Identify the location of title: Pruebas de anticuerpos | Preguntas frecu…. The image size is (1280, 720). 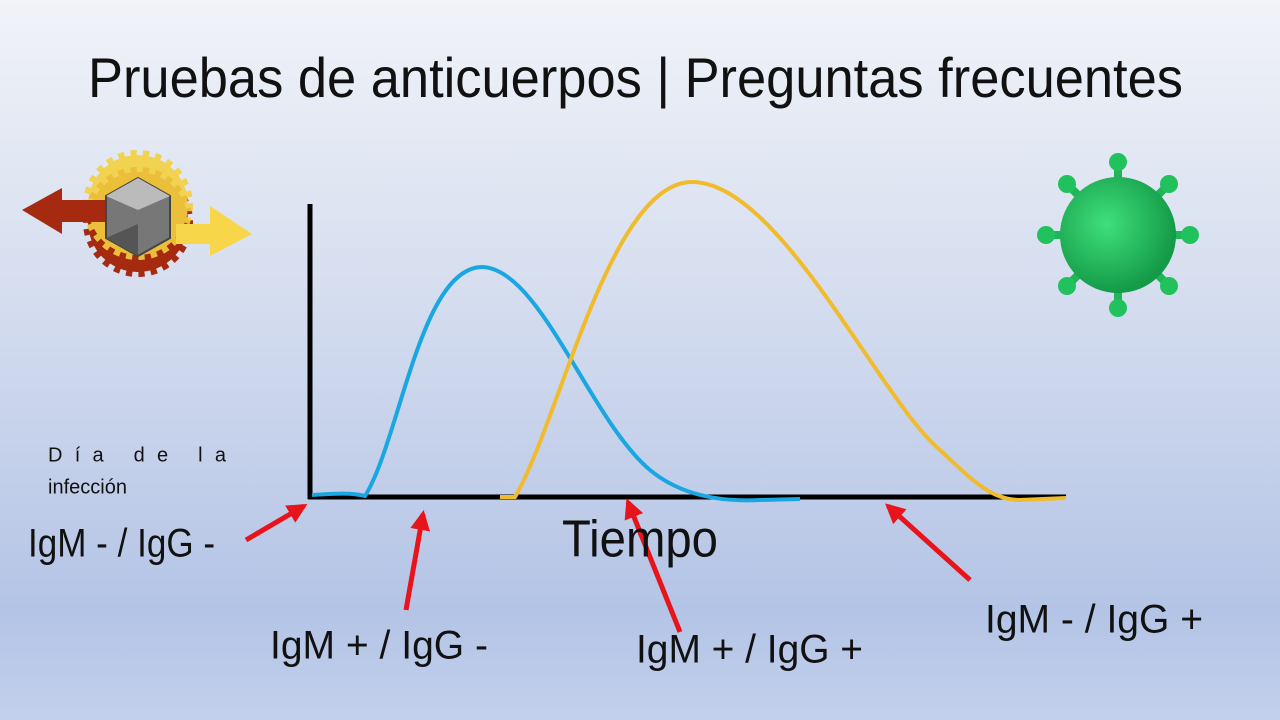
(635, 77).